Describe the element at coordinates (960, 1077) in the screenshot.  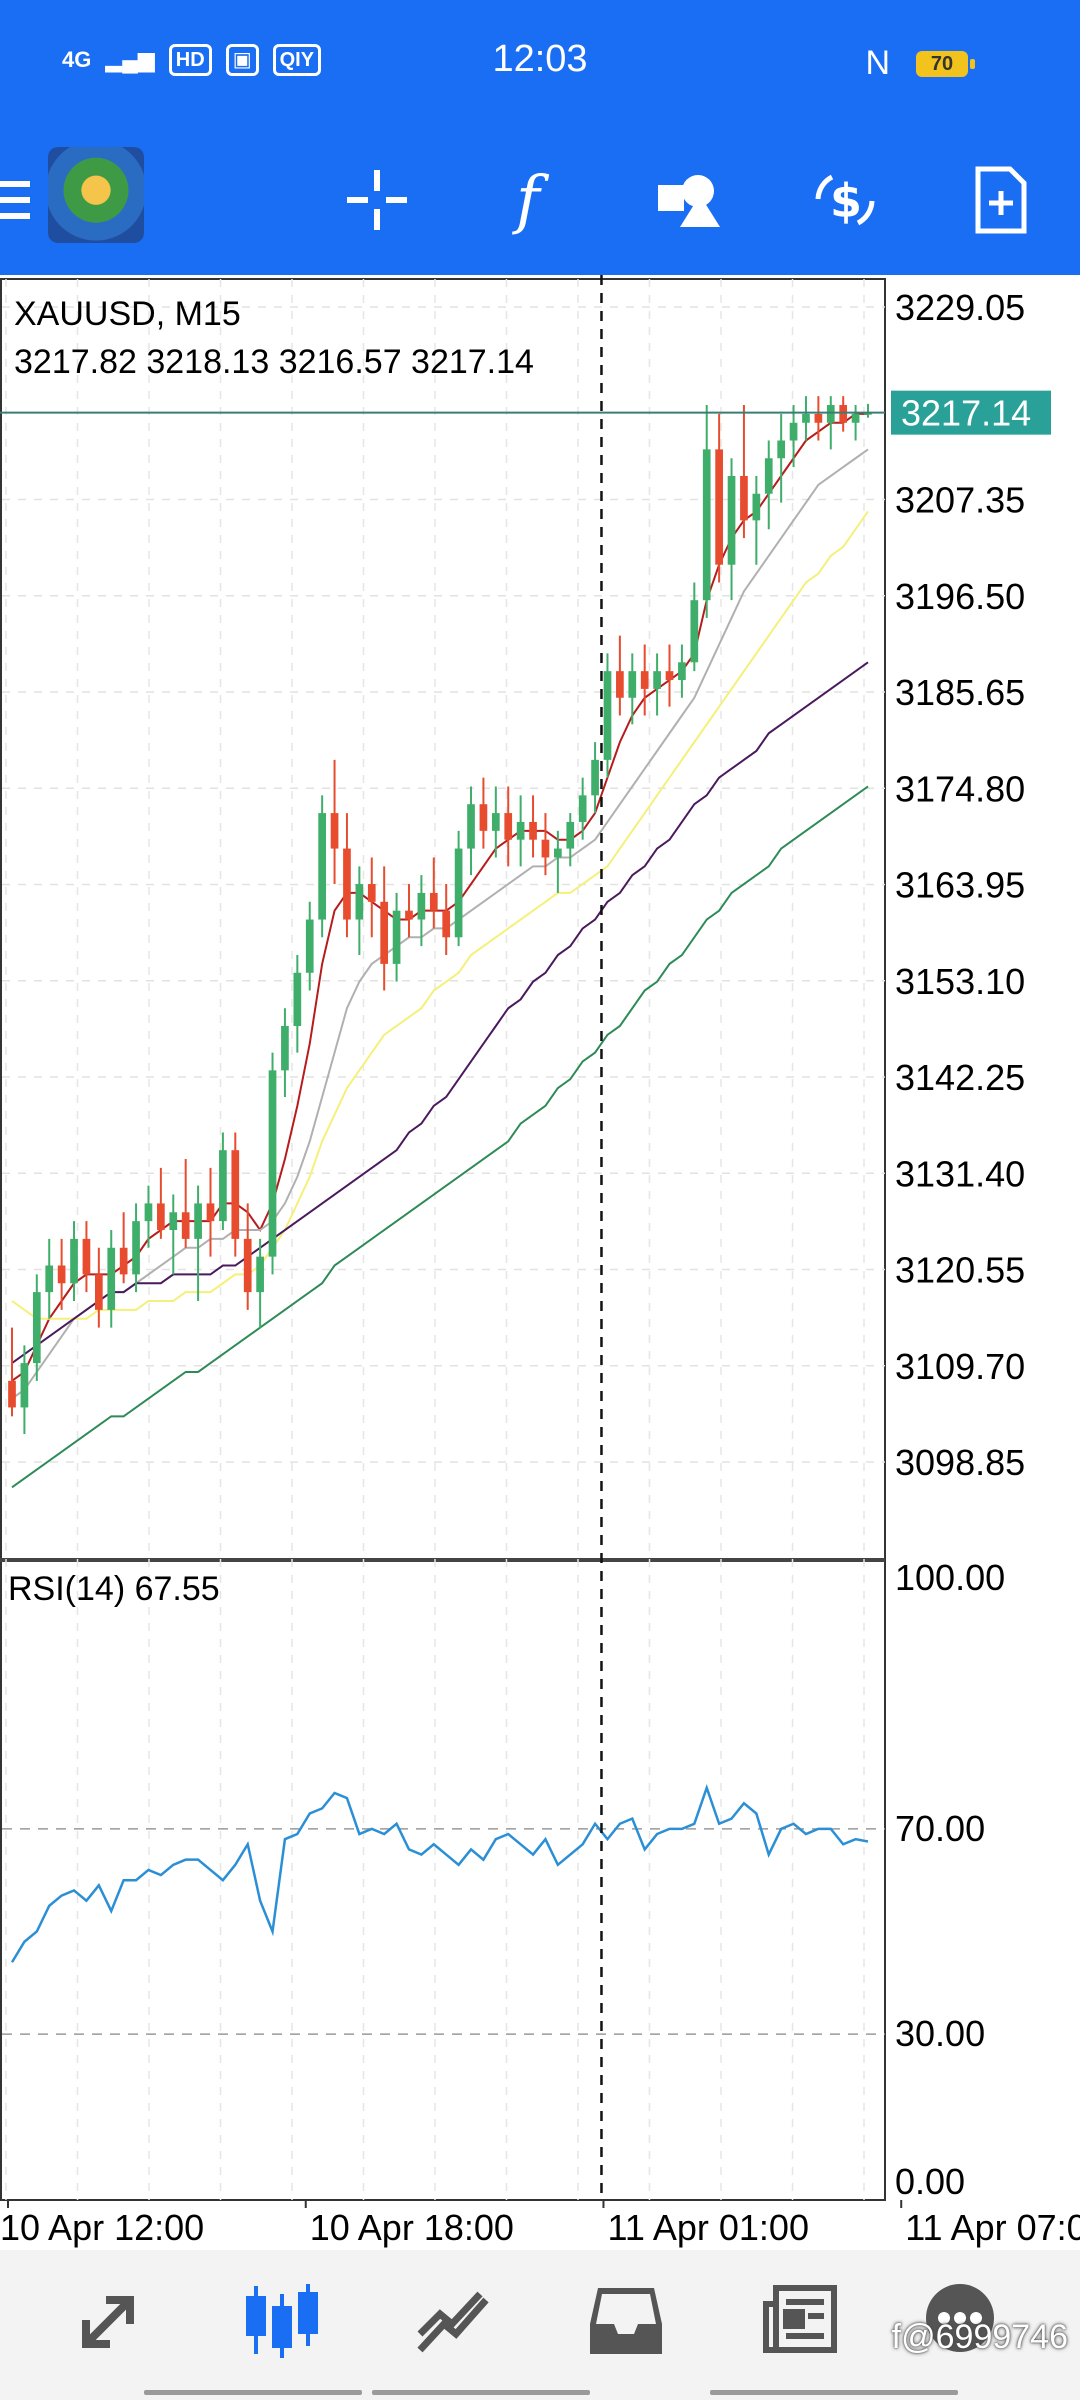
I see `y-tick-label: 3142.25` at that location.